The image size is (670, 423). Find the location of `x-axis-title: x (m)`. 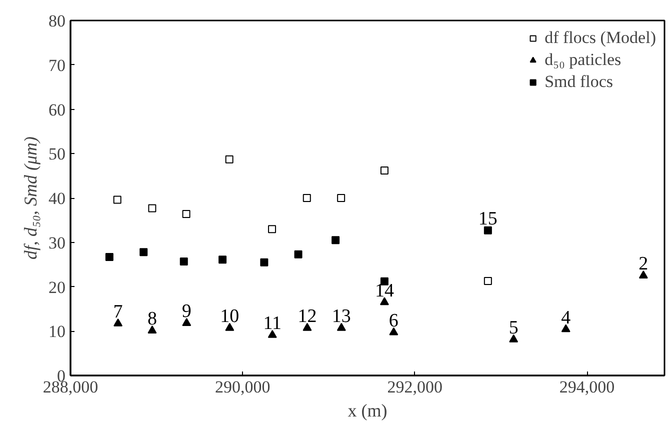

x-axis-title: x (m) is located at coordinates (368, 410).